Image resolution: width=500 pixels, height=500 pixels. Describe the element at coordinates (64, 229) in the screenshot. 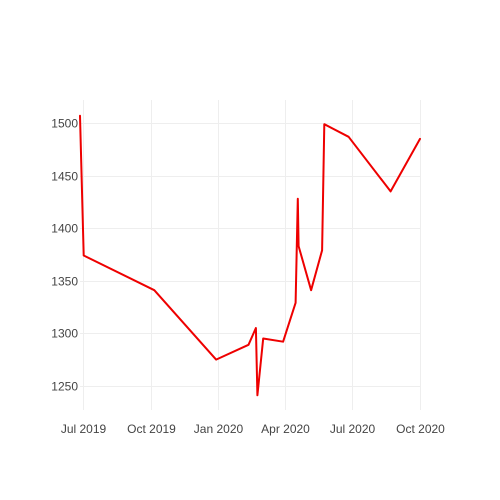

I see `y-tick-label: 1400` at that location.